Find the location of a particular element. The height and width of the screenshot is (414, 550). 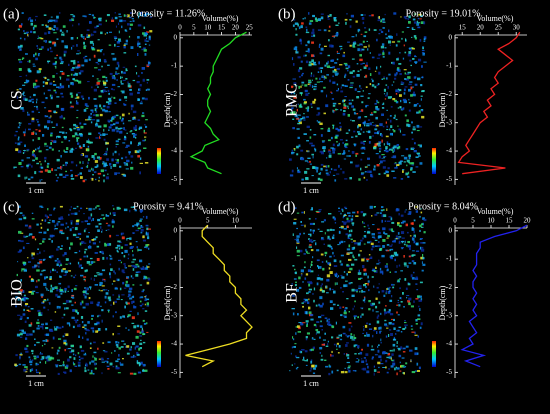

x-tick-label: 20 is located at coordinates (236, 28).